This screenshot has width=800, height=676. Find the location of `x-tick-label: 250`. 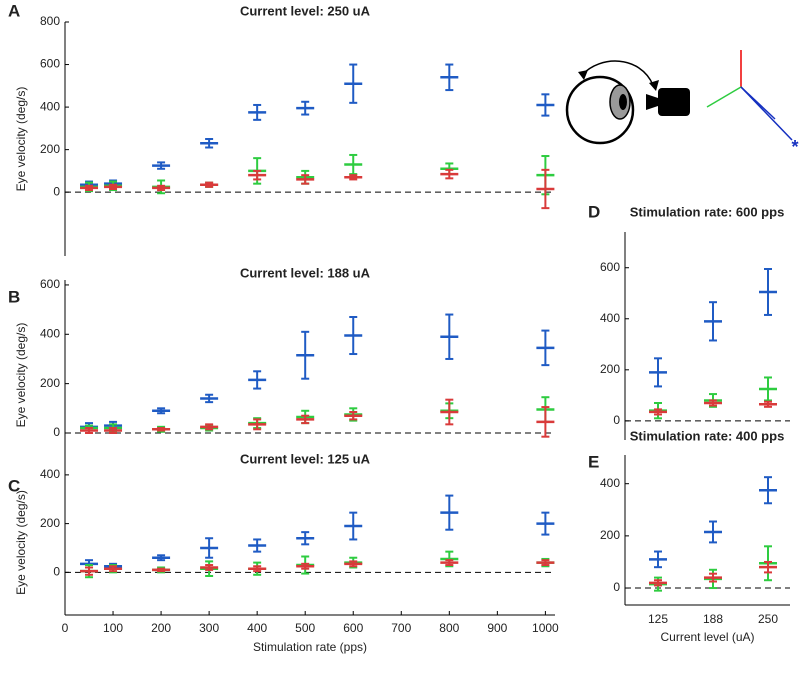

x-tick-label: 250 is located at coordinates (768, 619).